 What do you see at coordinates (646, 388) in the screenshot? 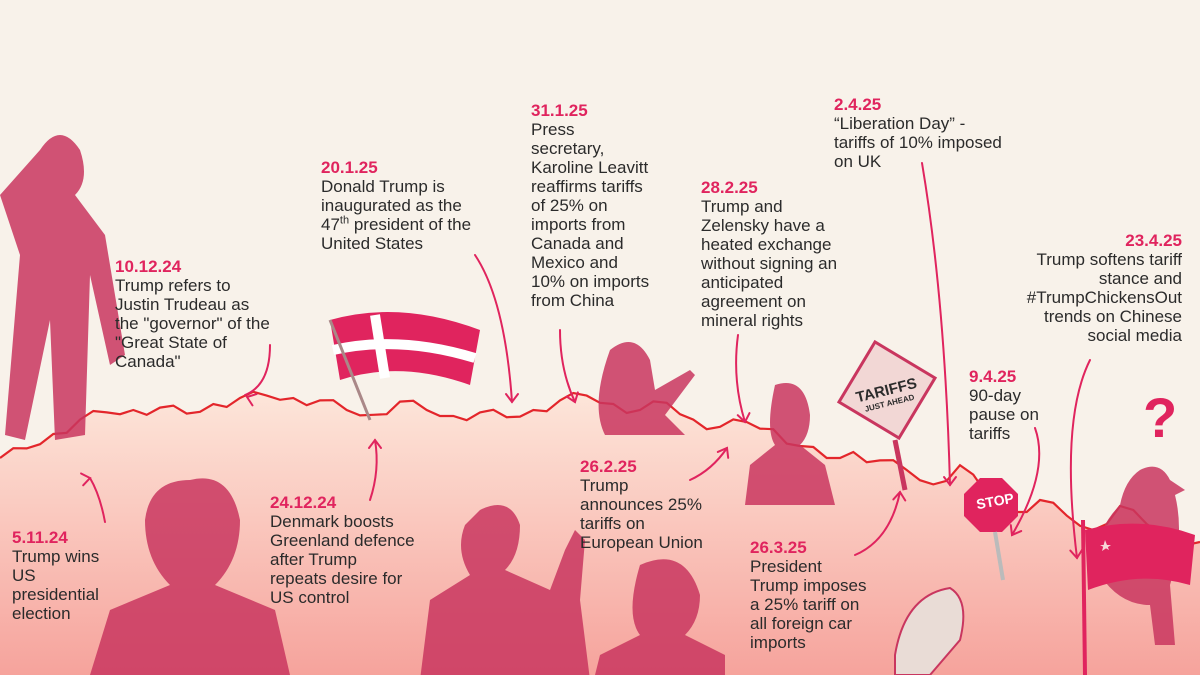
I see `leavitt-figure` at bounding box center [646, 388].